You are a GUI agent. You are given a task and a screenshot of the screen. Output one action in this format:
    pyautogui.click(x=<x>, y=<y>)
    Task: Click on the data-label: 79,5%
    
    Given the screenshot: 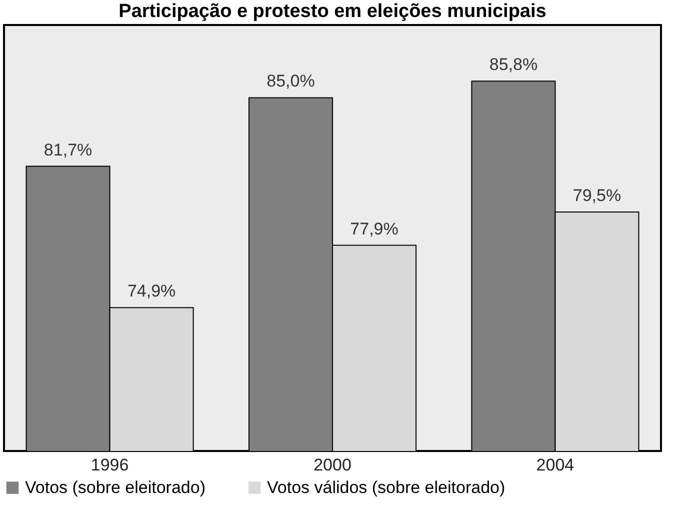 What is the action you would take?
    pyautogui.click(x=597, y=196)
    